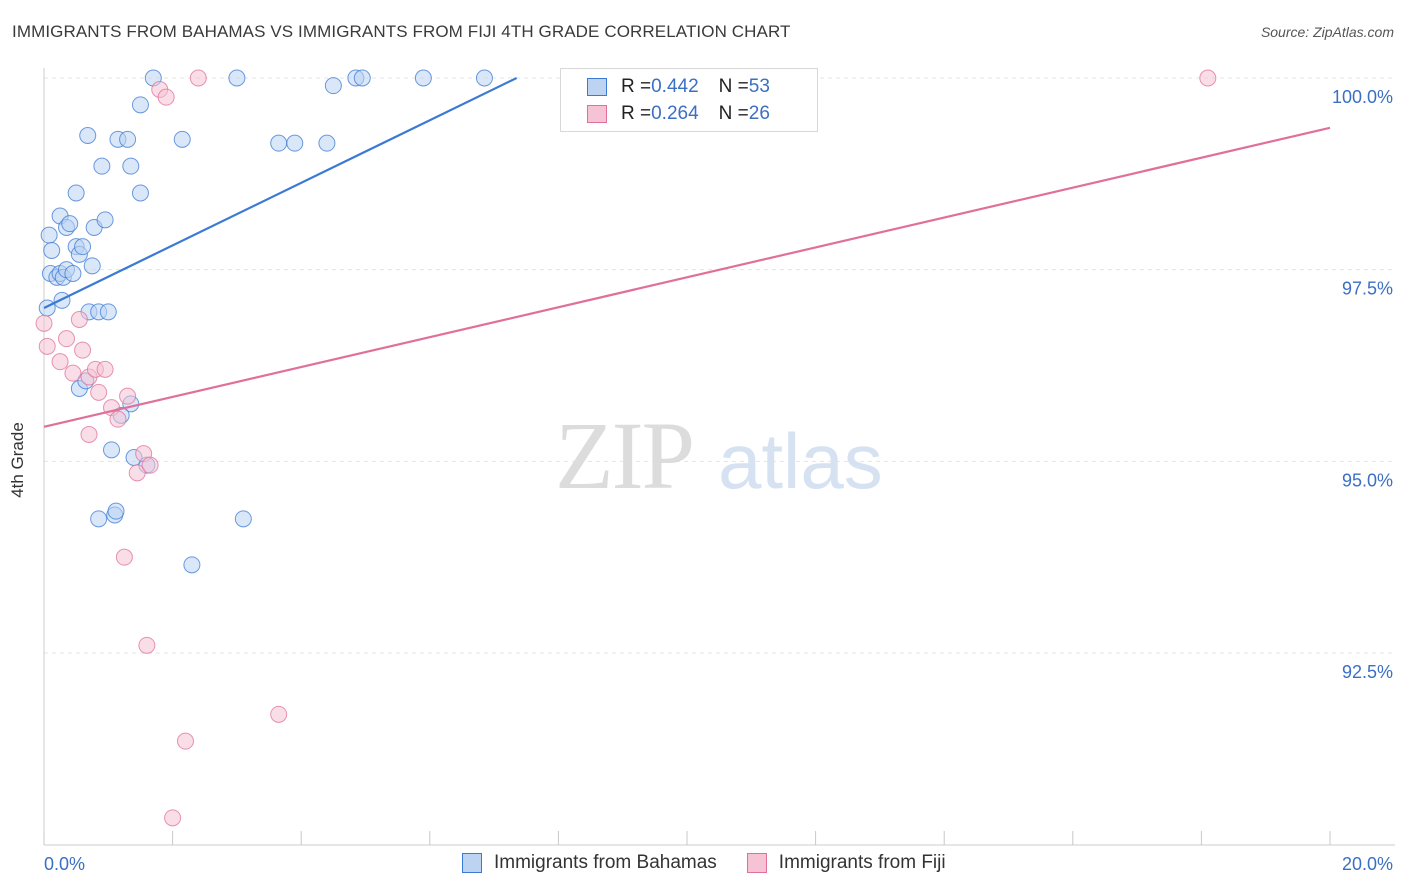 This screenshot has width=1406, height=892. What do you see at coordinates (64, 864) in the screenshot?
I see `x-tick-label: 0.0%` at bounding box center [64, 864].